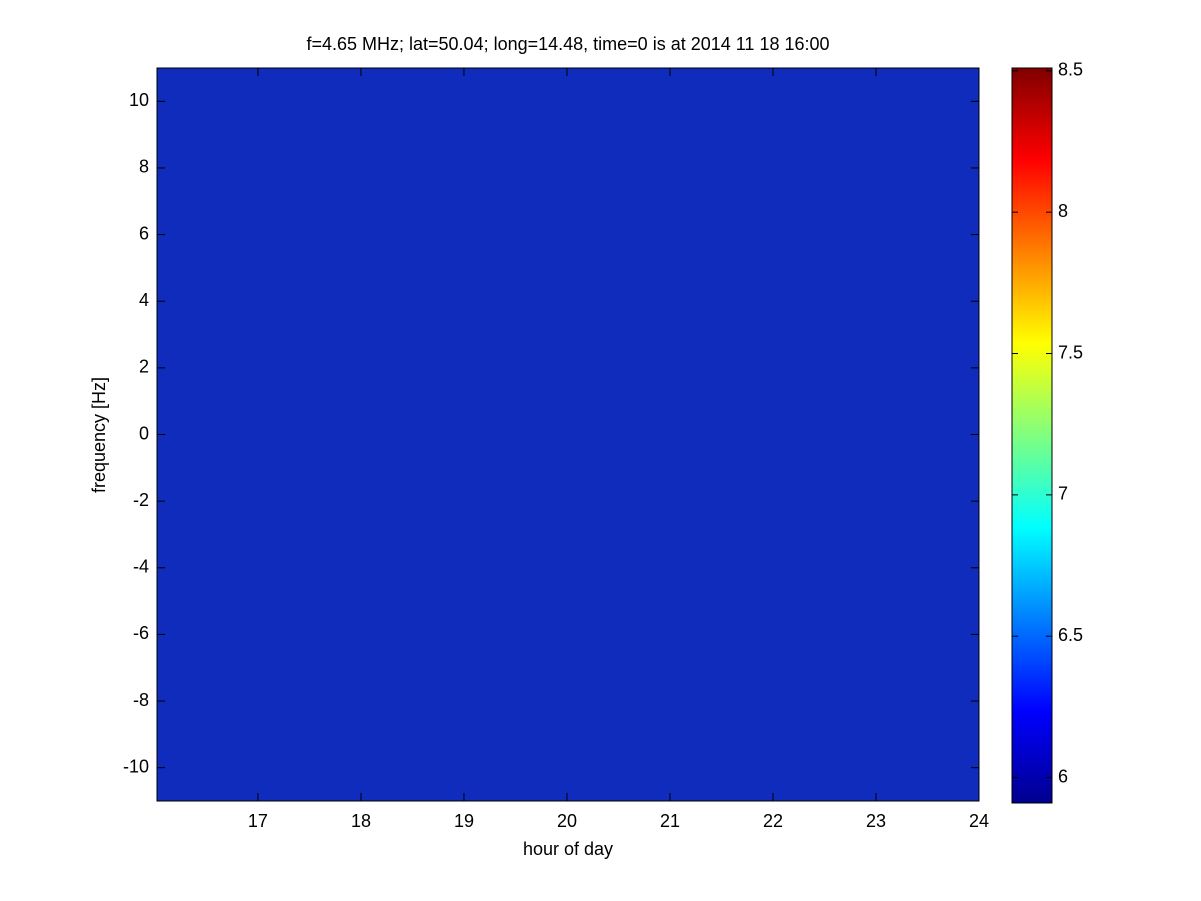  Describe the element at coordinates (568, 849) in the screenshot. I see `x-axis-label: hour of day` at that location.